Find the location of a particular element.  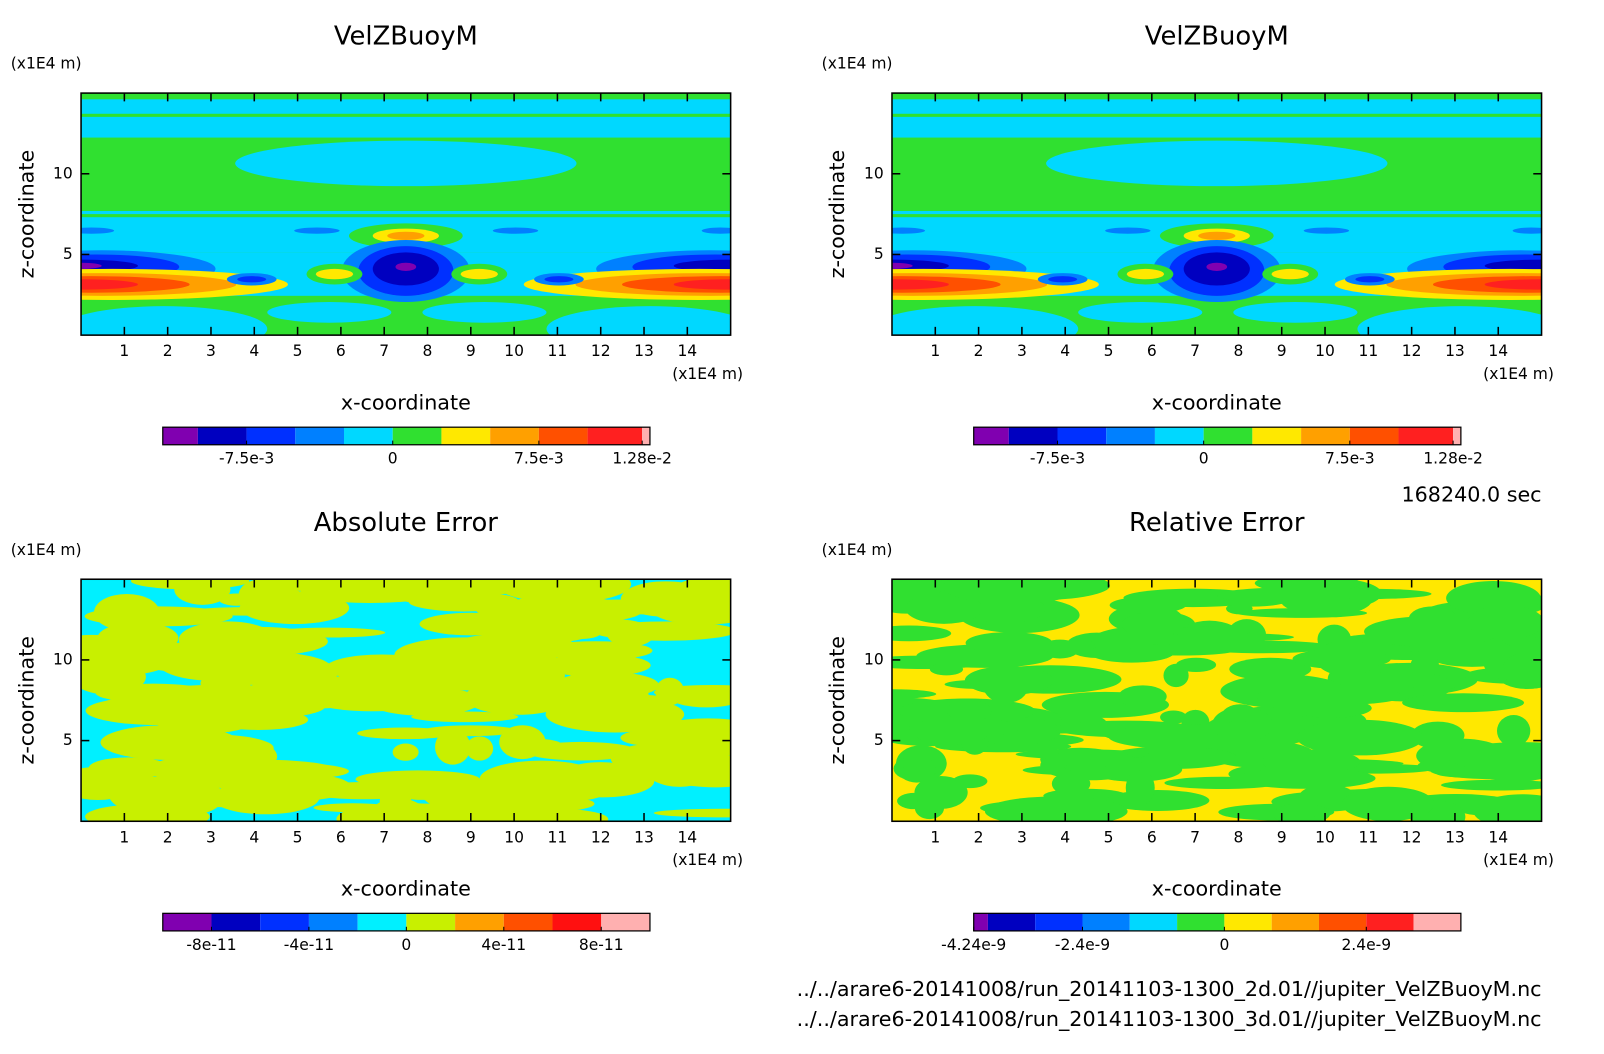

chart-title: VelZBuoyM is located at coordinates (406, 37).